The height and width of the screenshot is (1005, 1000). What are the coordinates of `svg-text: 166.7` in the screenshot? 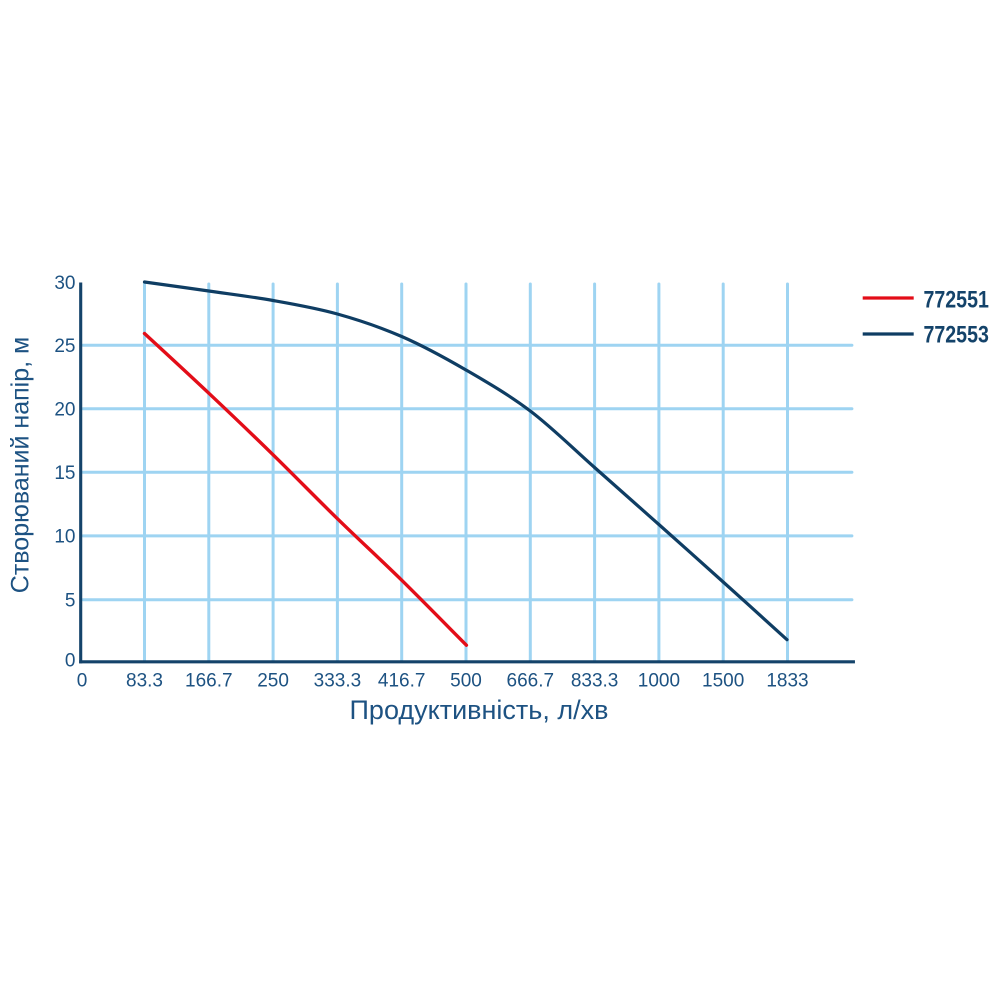 It's located at (209, 680).